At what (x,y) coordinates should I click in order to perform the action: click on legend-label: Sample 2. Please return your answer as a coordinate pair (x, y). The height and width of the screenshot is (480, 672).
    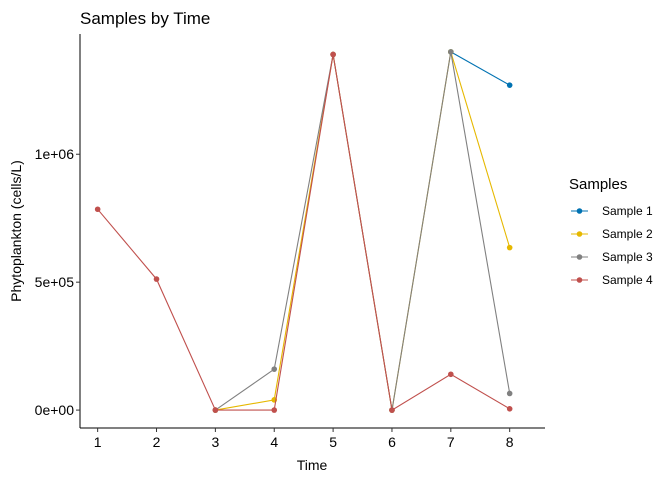
    Looking at the image, I should click on (627, 234).